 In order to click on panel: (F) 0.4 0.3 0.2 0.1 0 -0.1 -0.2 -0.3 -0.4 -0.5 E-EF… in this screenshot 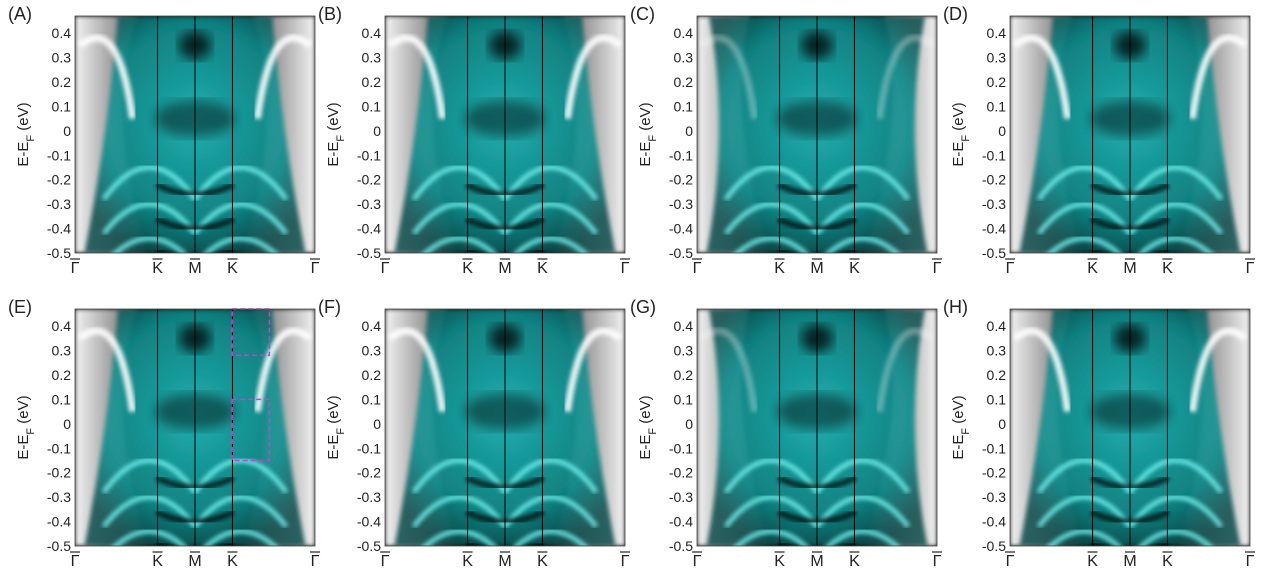, I will do `click(474, 433)`.